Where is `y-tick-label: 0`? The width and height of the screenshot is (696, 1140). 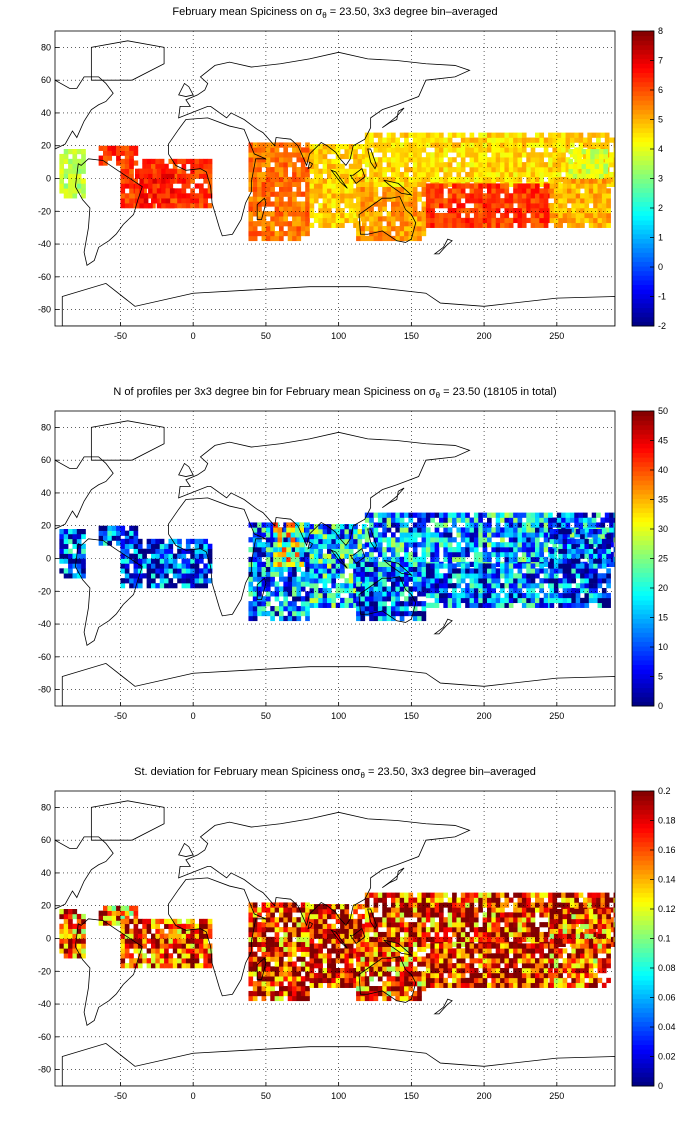
y-tick-label: 0 is located at coordinates (48, 559).